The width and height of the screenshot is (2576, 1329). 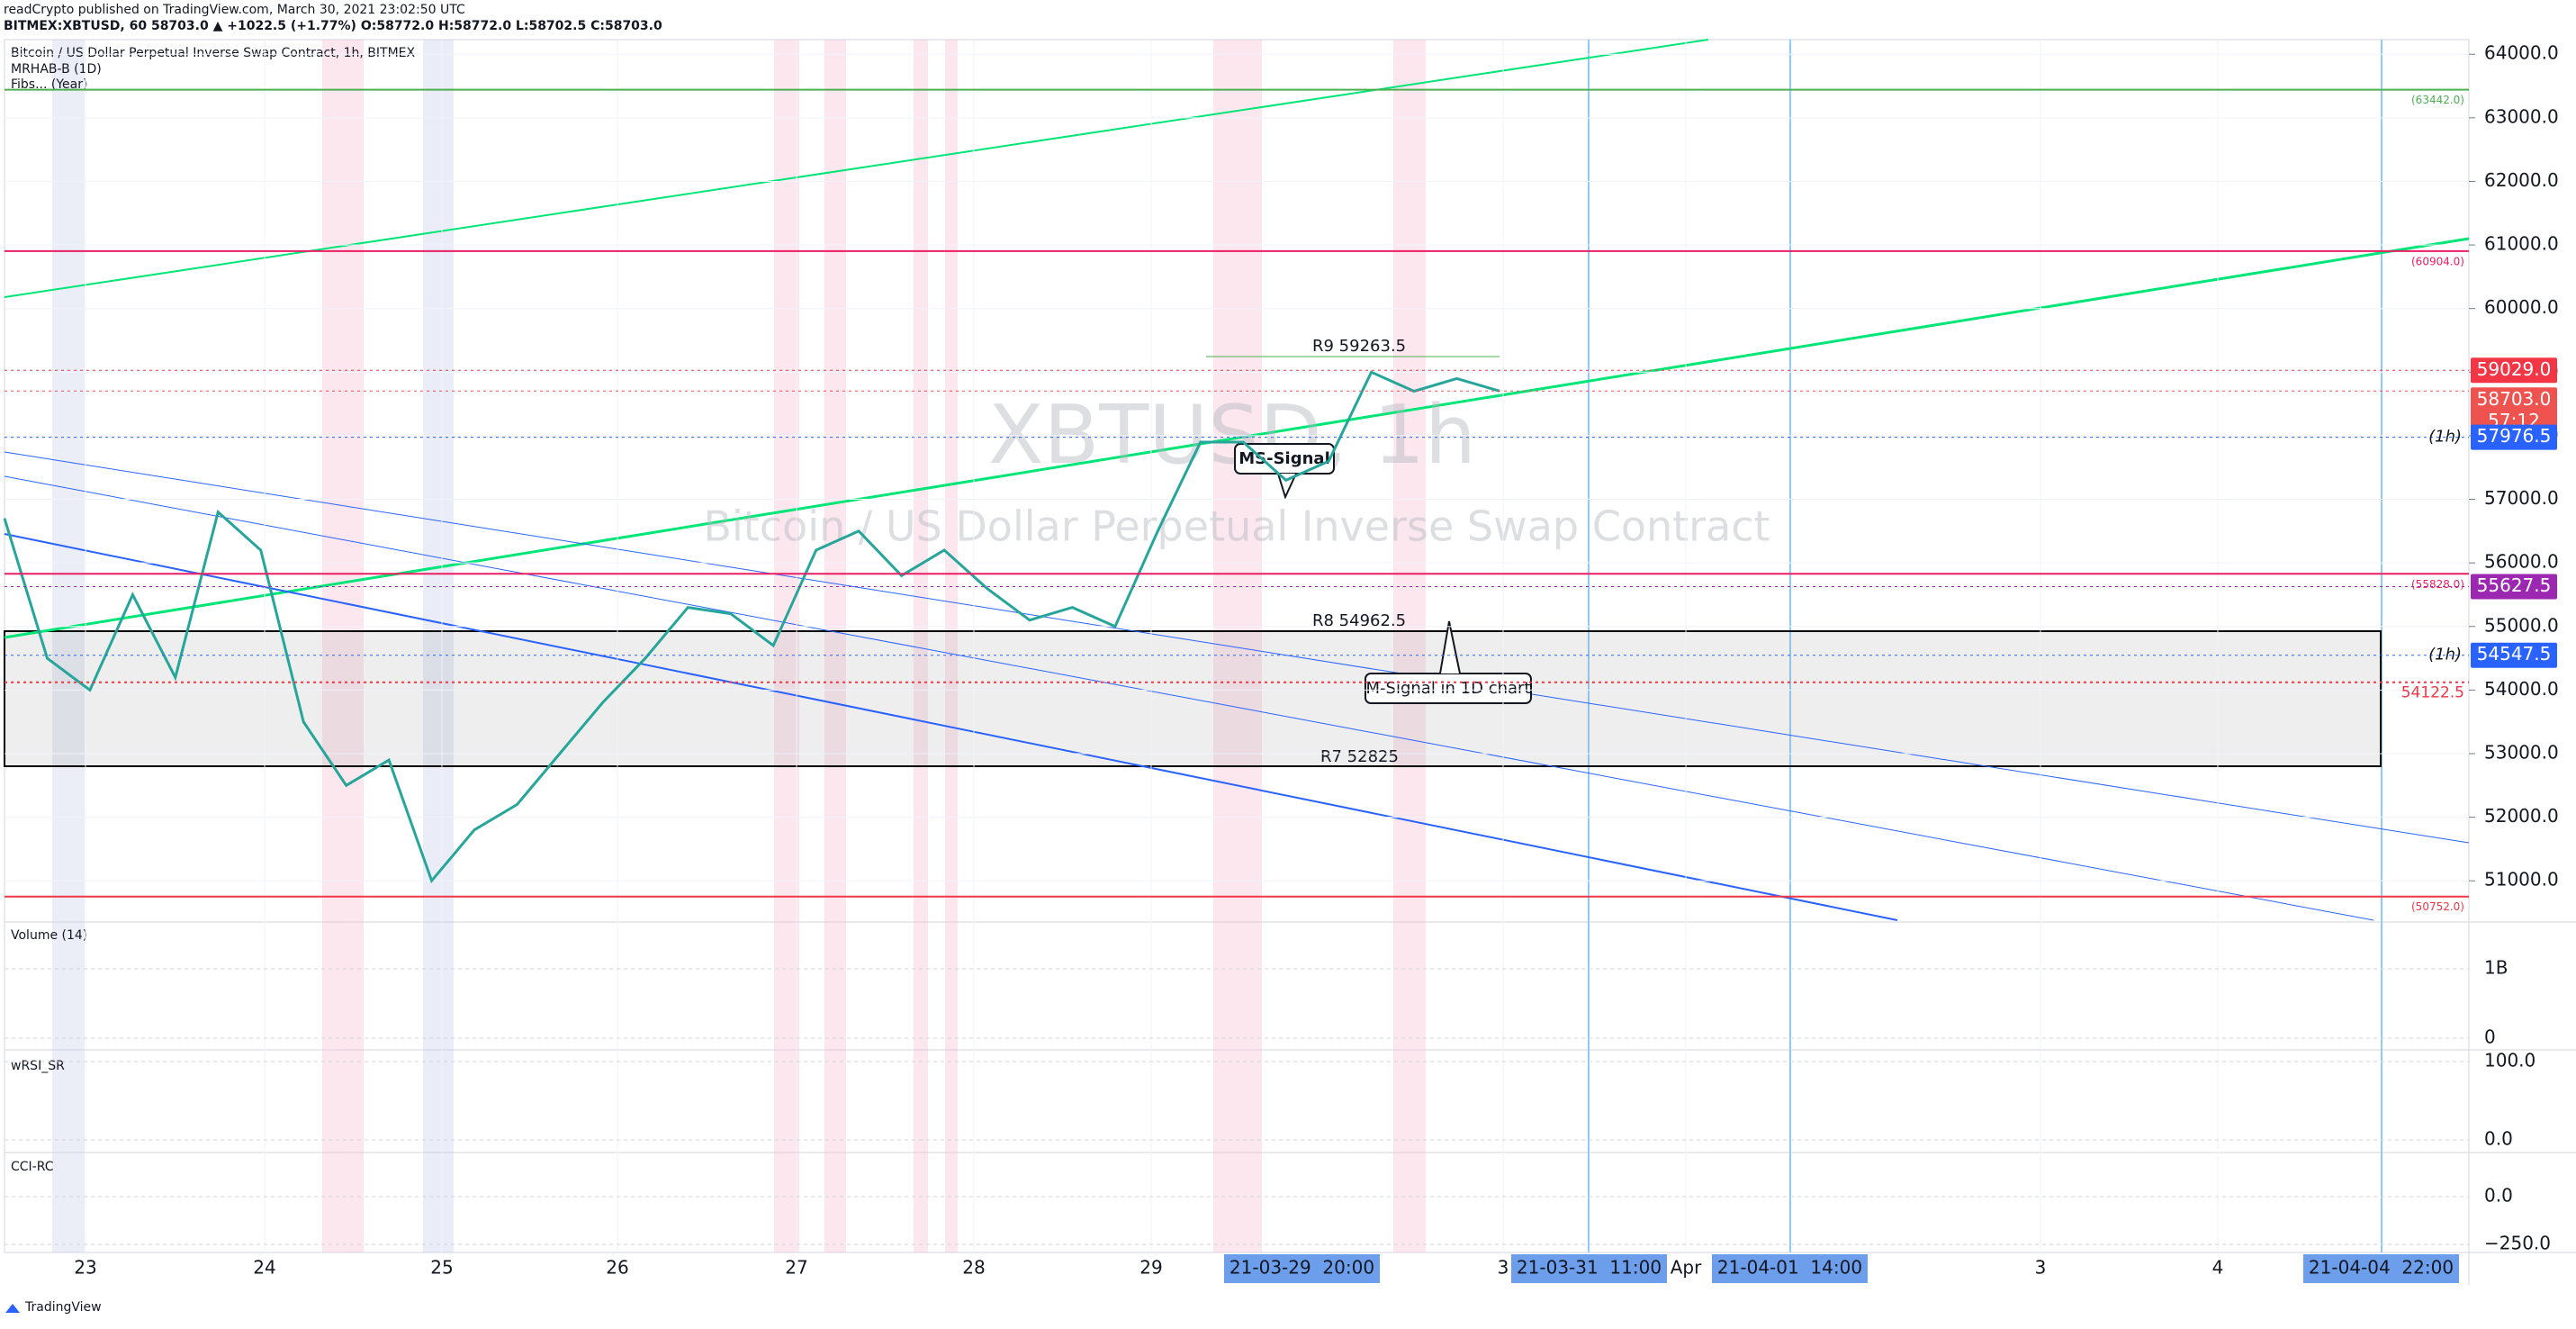 I want to click on x-tick-label: 24, so click(x=264, y=1268).